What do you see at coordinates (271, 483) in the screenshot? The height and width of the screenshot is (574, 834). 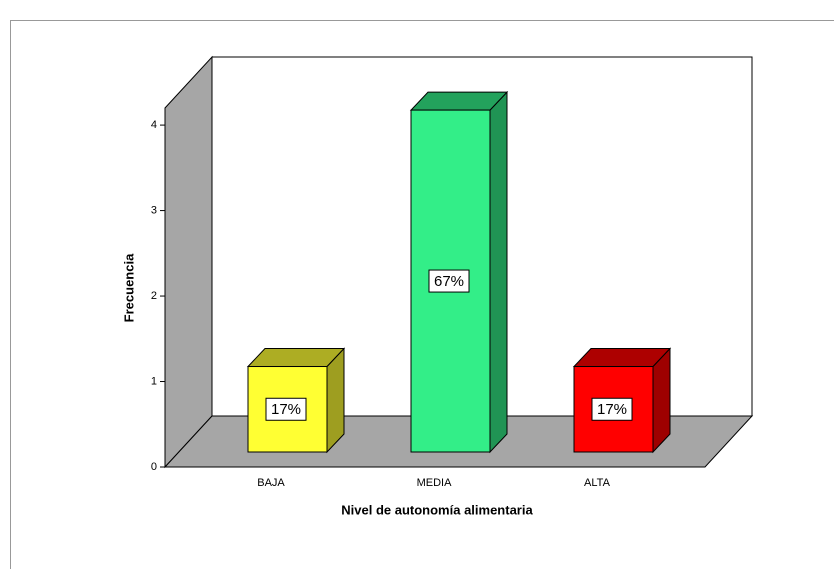 I see `x-tick-label: BAJA` at bounding box center [271, 483].